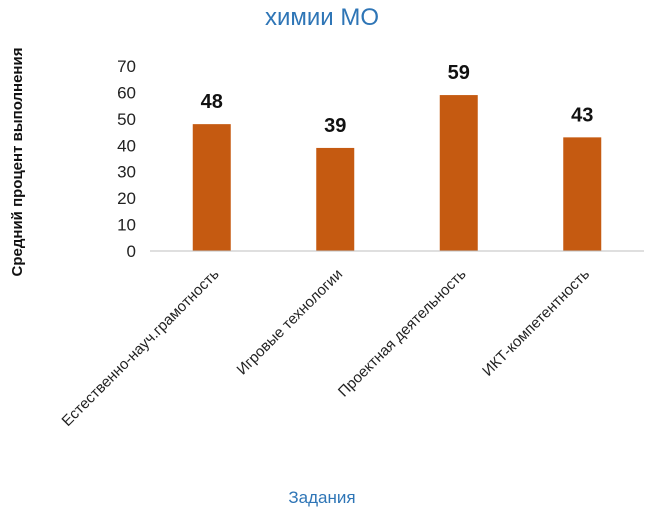  I want to click on x-axis-title: Задания, so click(321, 497).